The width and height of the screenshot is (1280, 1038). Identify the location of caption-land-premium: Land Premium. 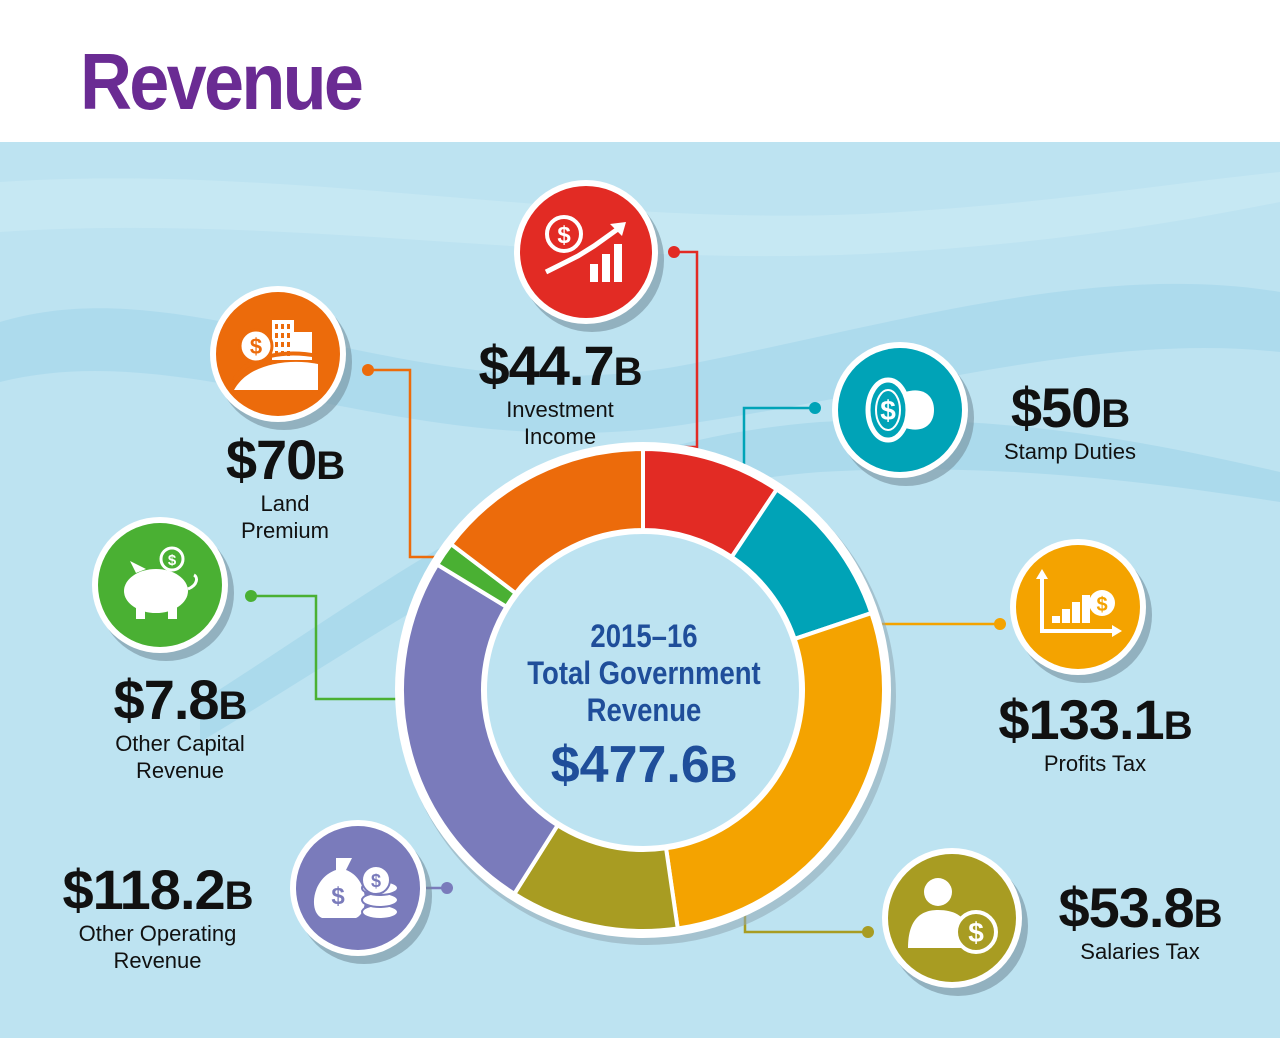
(284, 517).